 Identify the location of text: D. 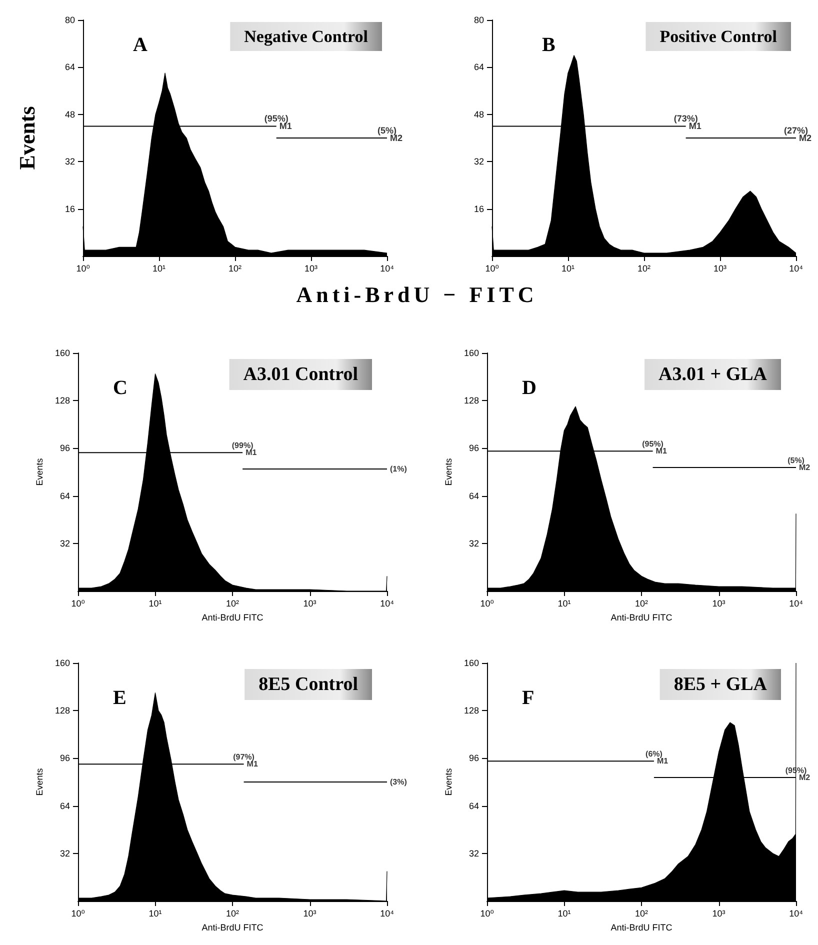
(529, 388).